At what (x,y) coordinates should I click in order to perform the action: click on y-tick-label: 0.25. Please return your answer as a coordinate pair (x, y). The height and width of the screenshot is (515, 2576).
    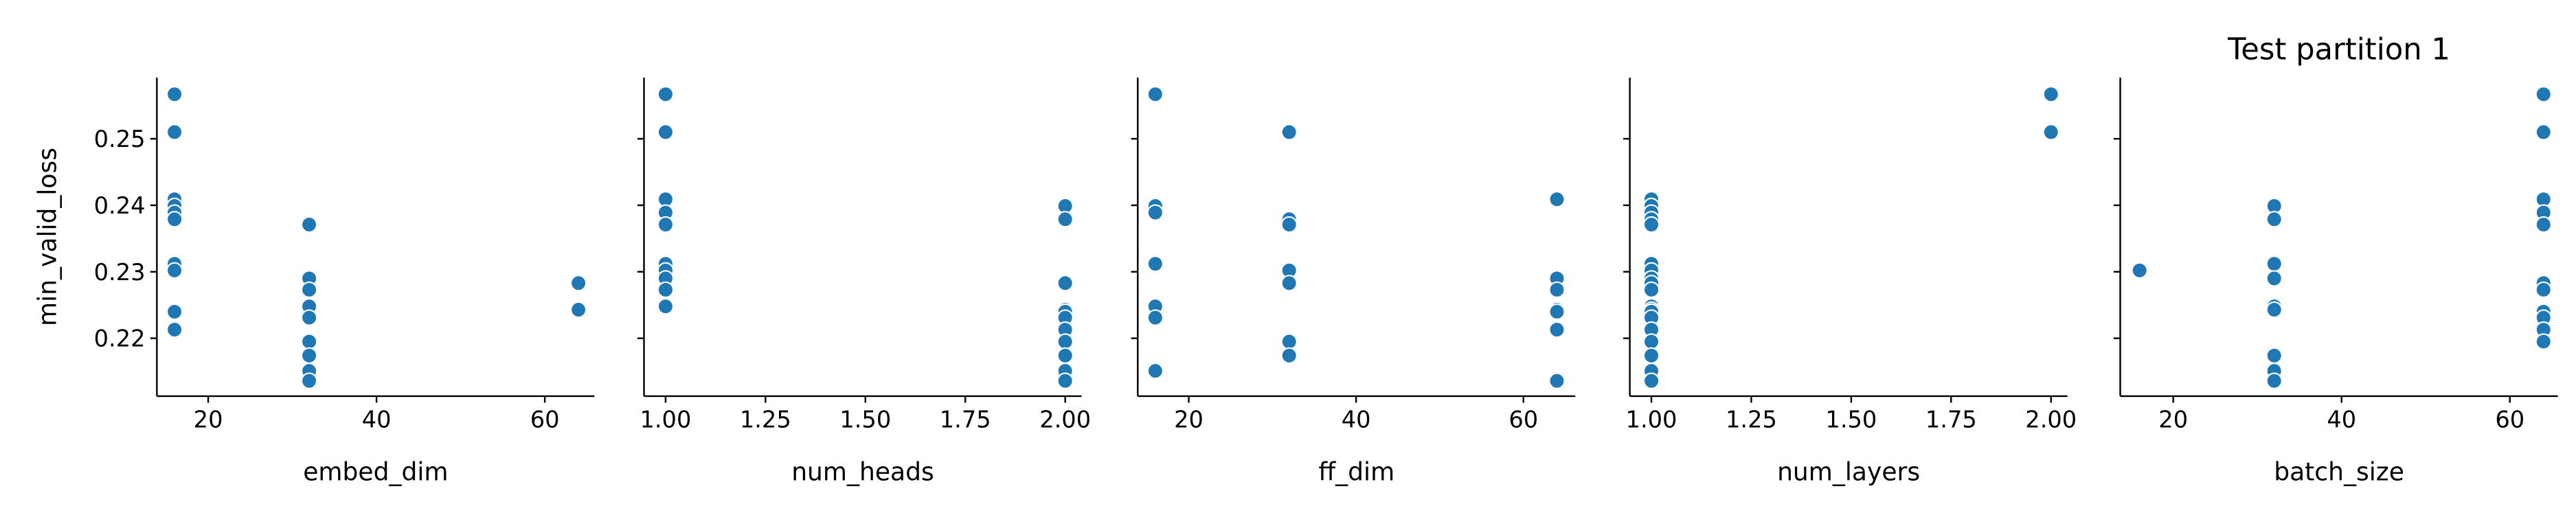
    Looking at the image, I should click on (120, 139).